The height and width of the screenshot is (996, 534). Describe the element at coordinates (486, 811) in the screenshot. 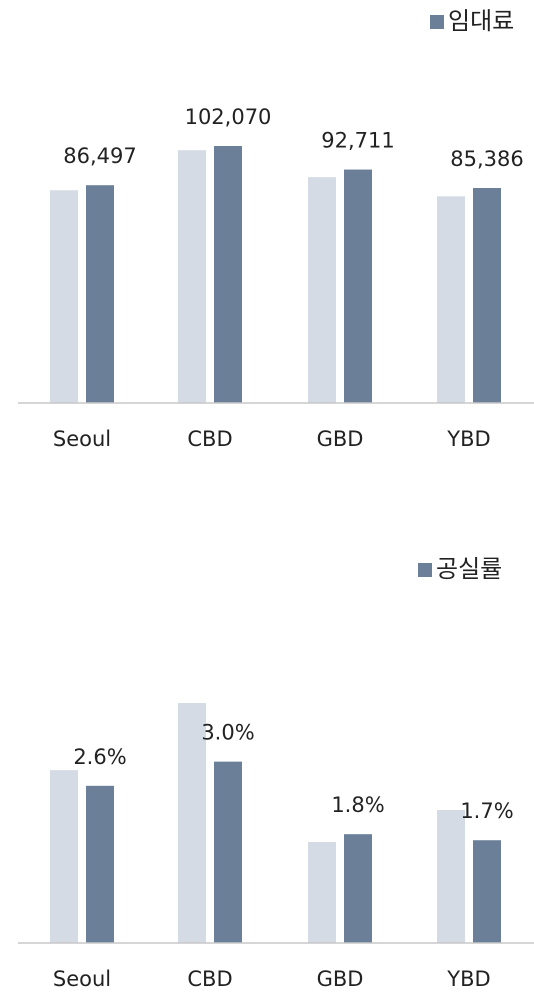

I see `data-label: 1.7%` at that location.